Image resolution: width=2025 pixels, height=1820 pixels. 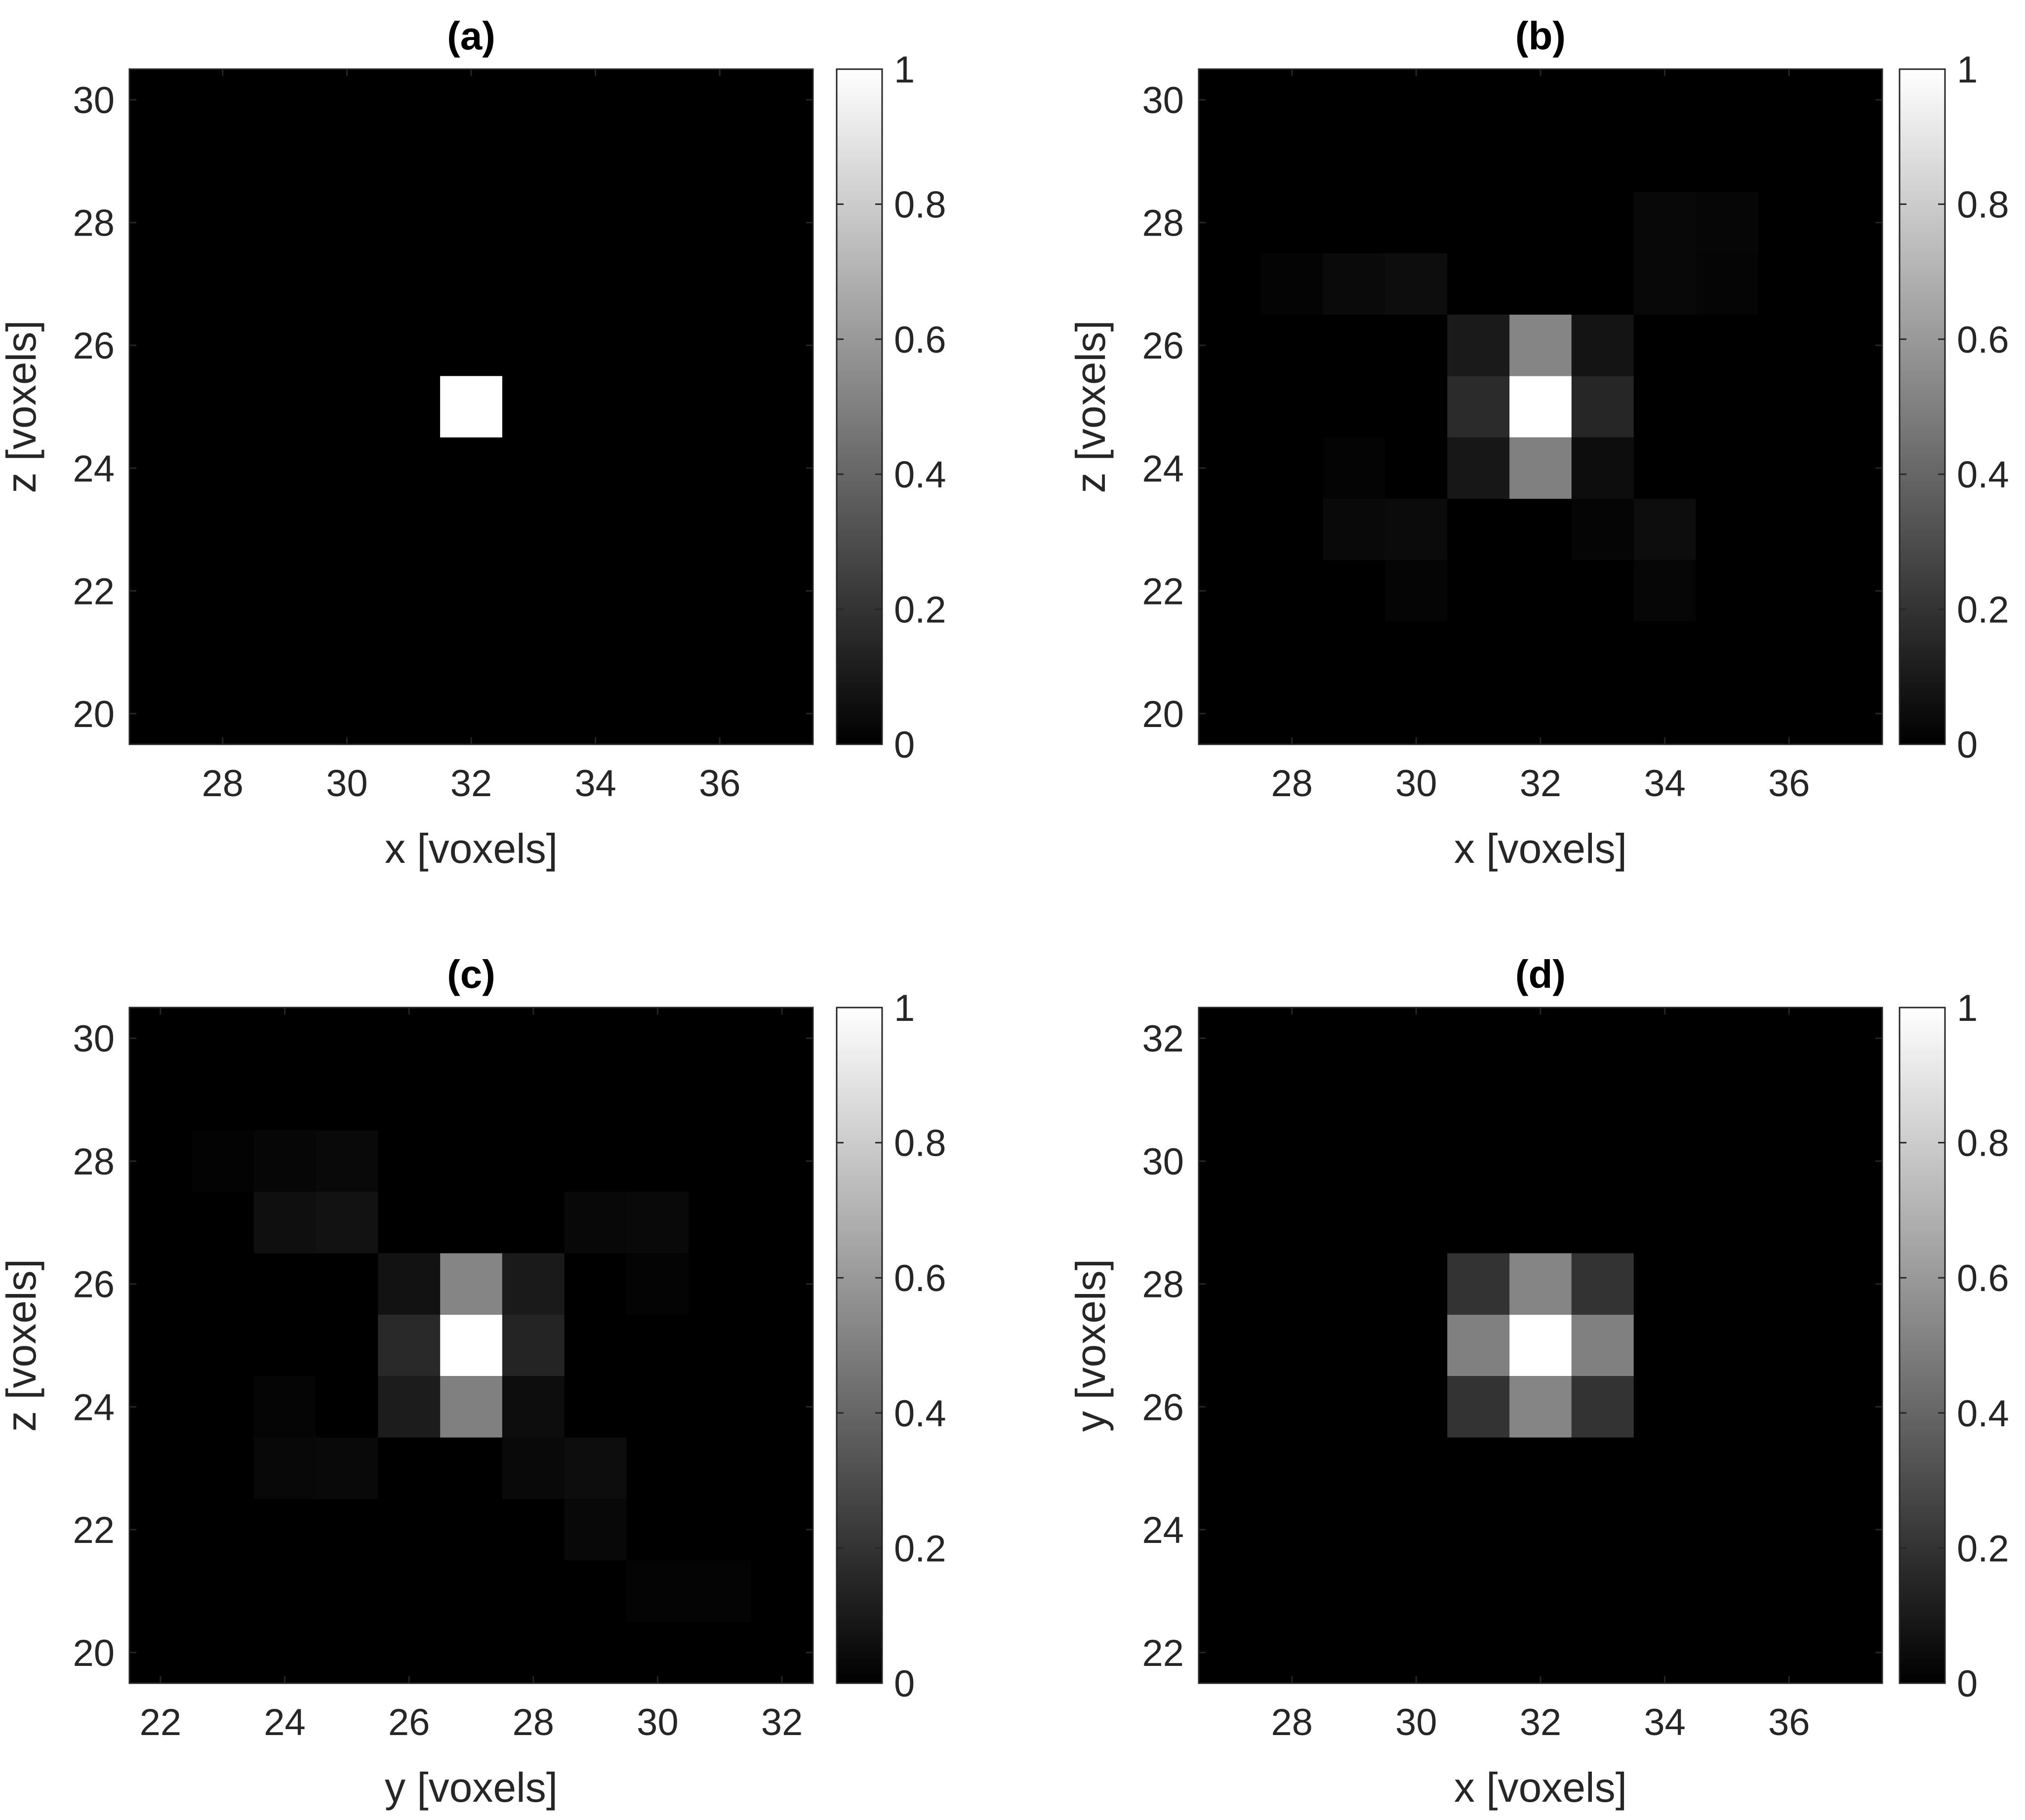 What do you see at coordinates (595, 784) in the screenshot?
I see `x-tick-label: 34` at bounding box center [595, 784].